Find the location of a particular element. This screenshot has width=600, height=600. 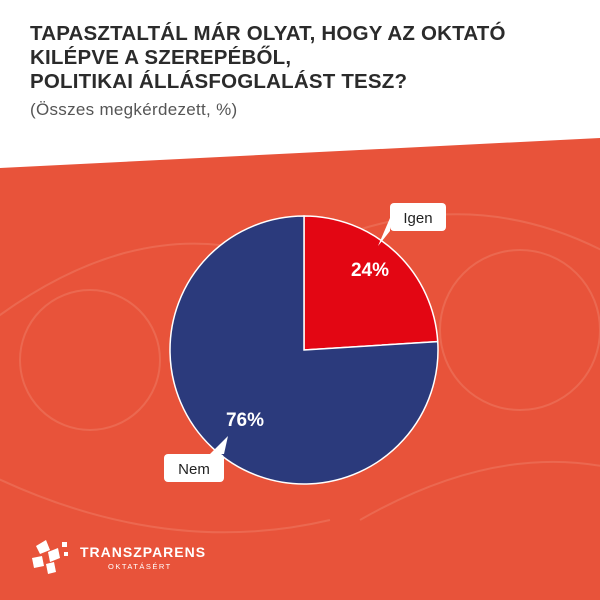

logo-tagline: OKTATÁSÉRT is located at coordinates (140, 566).